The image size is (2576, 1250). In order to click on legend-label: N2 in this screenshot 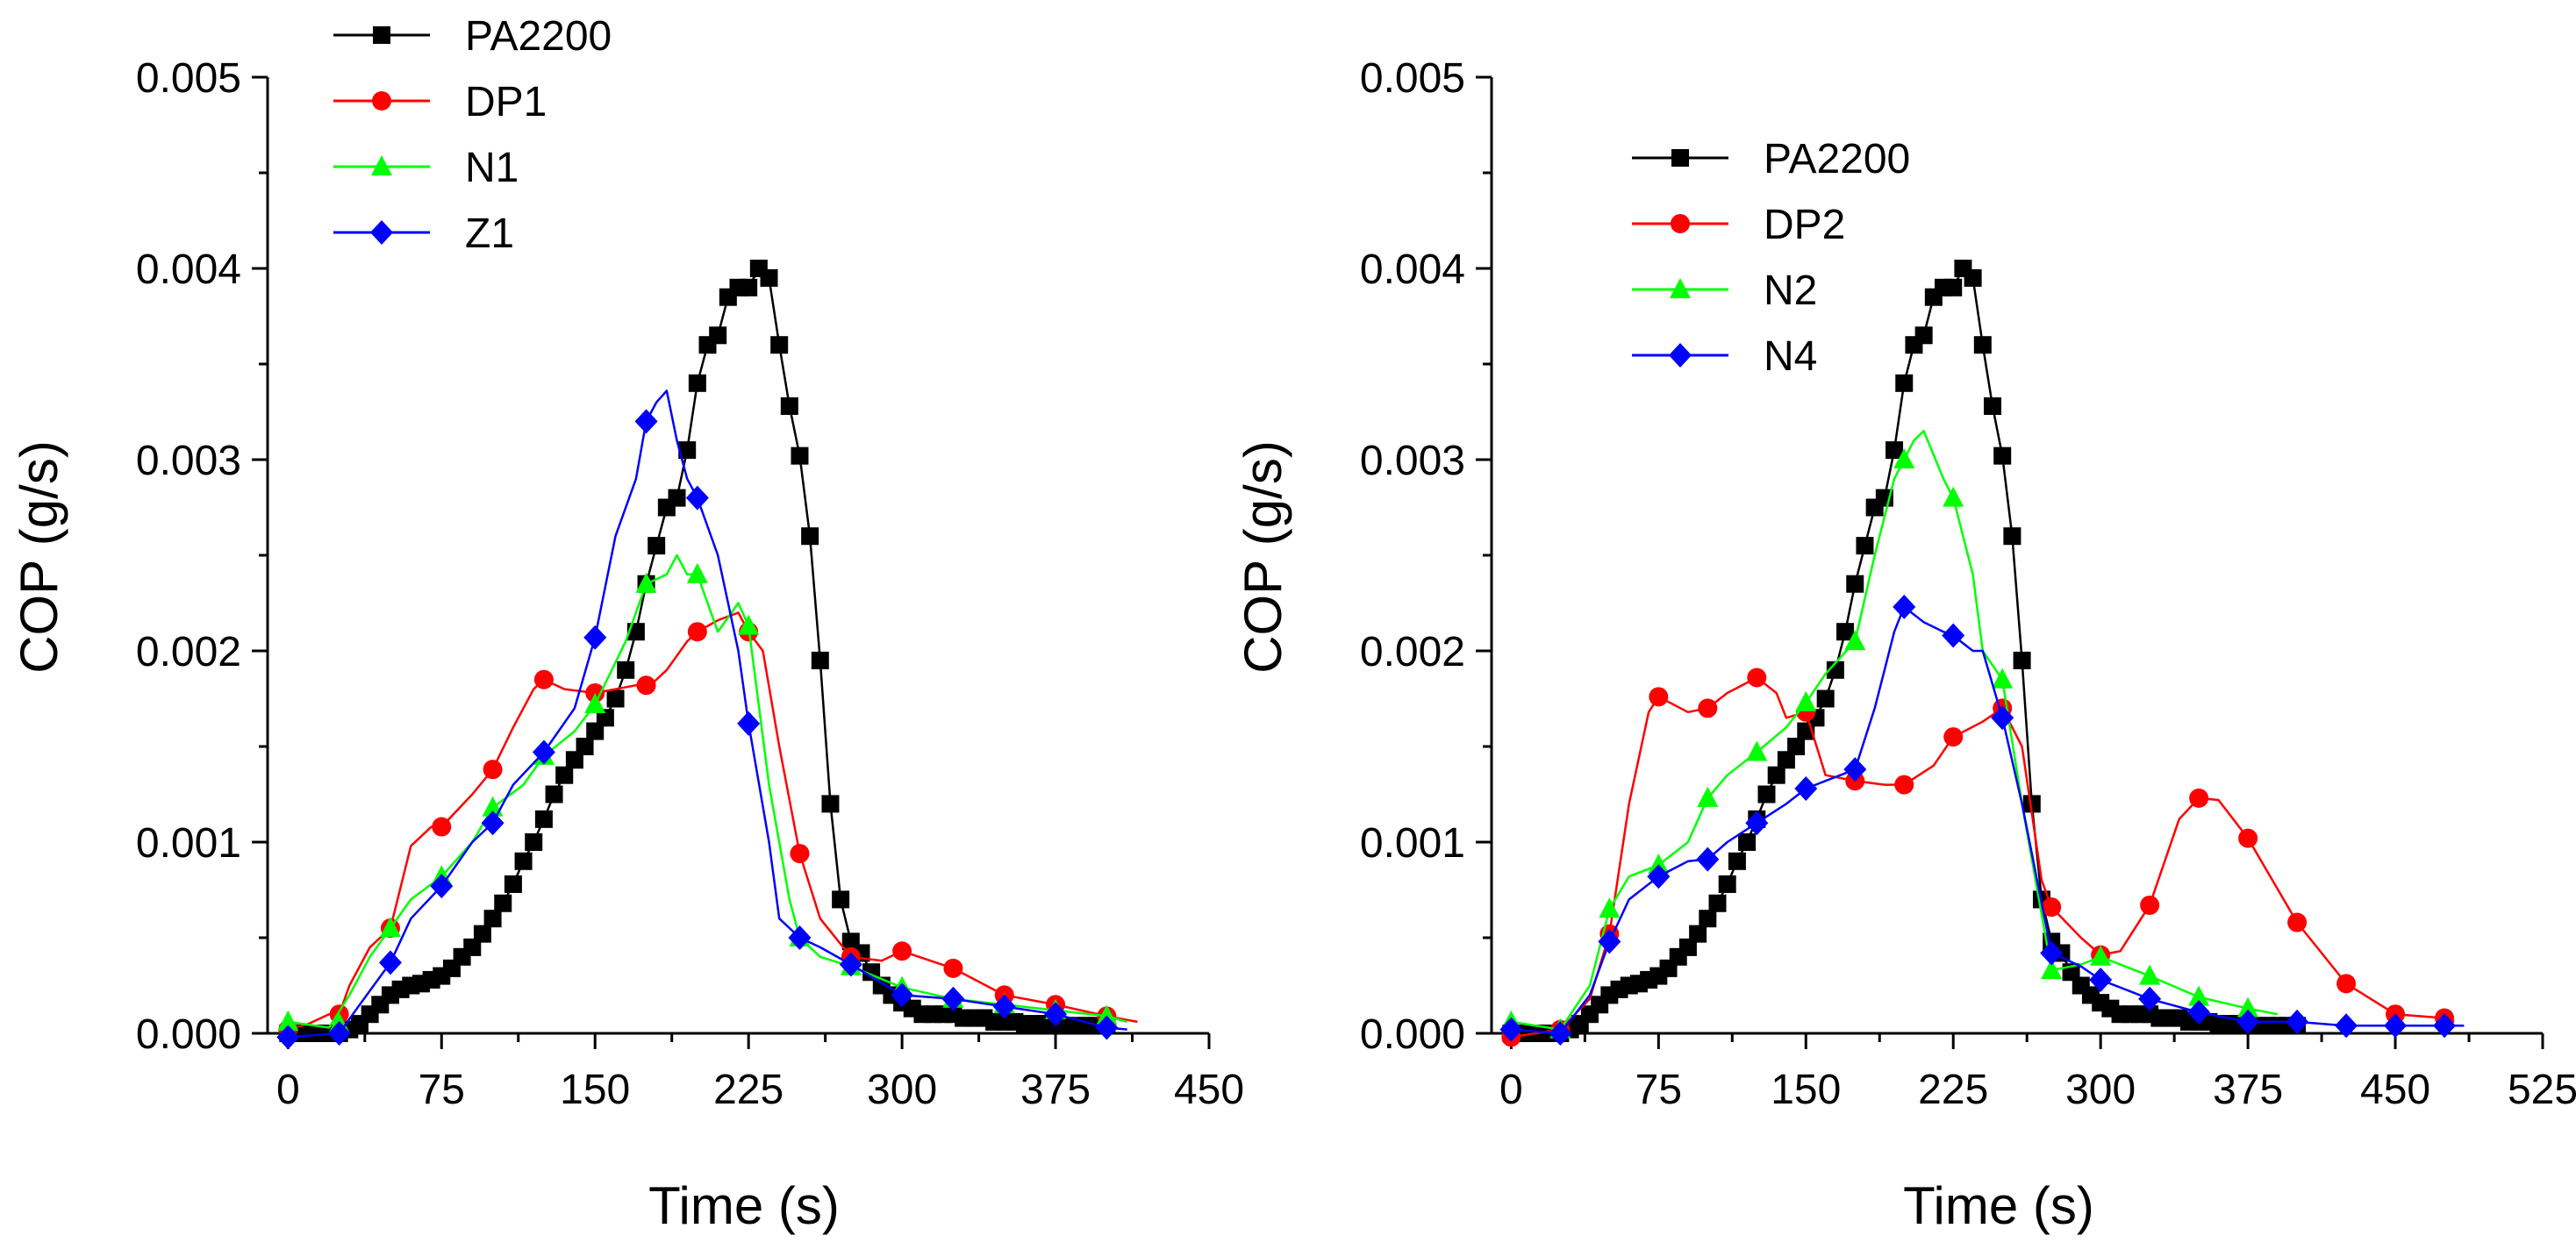, I will do `click(1790, 291)`.